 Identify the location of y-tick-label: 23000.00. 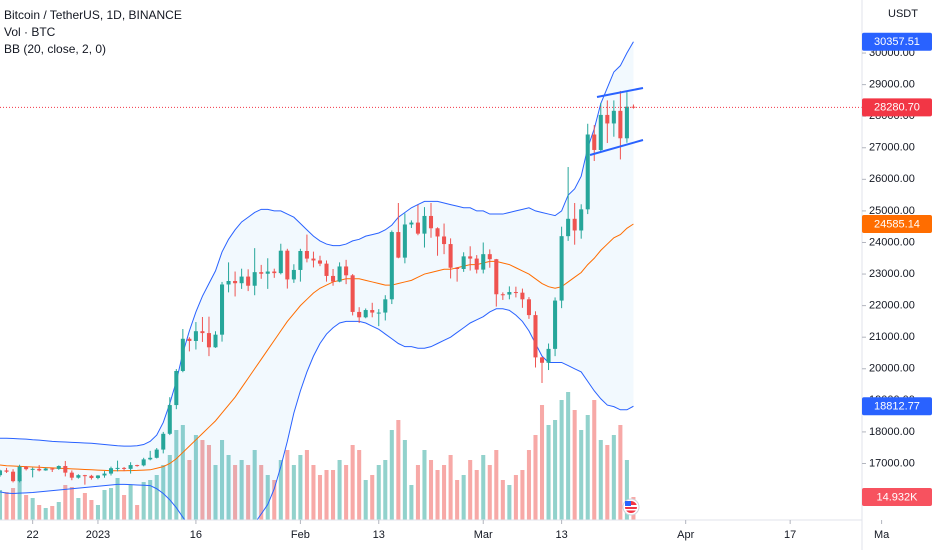
(892, 274).